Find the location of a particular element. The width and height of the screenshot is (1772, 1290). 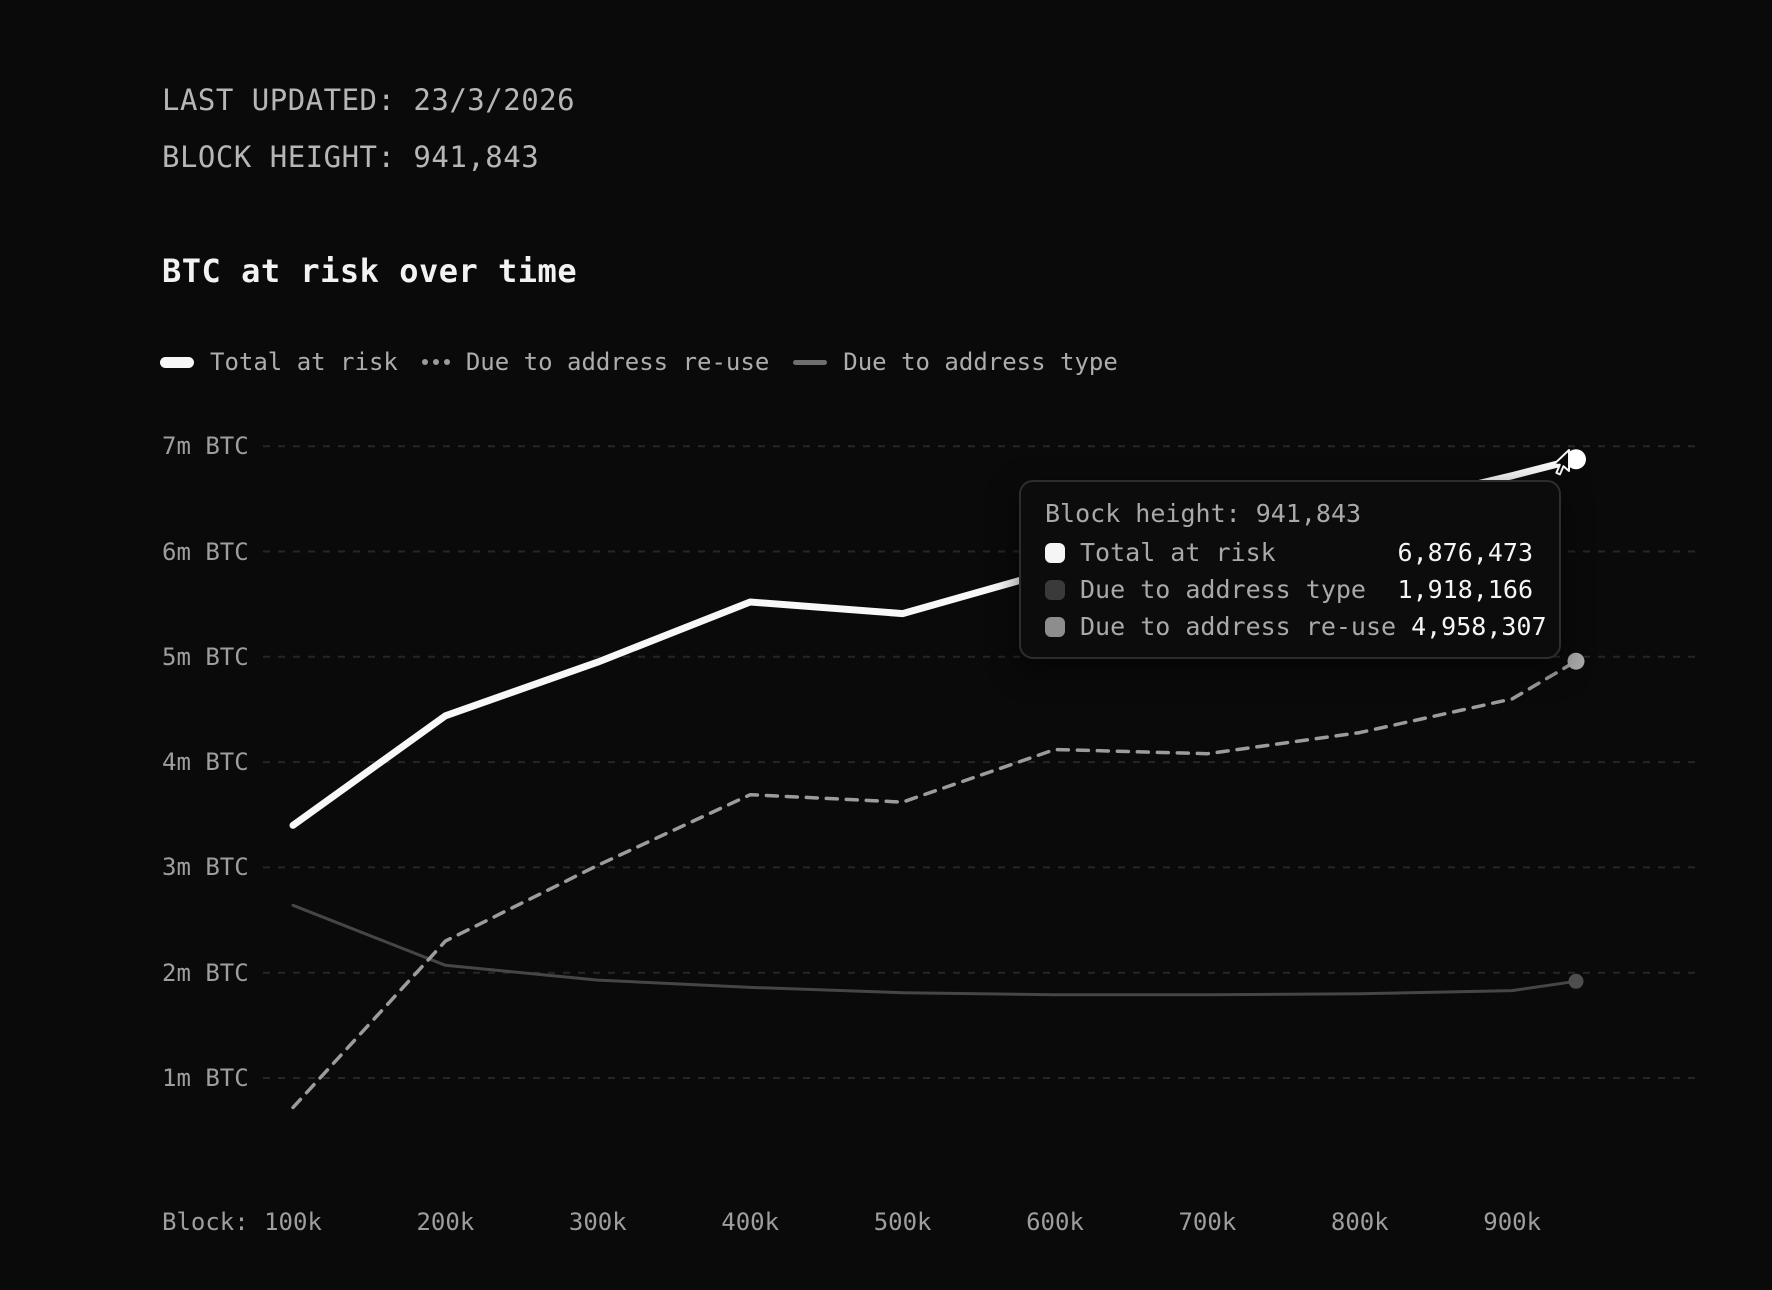

x-tick-label: 800k is located at coordinates (1359, 1222).